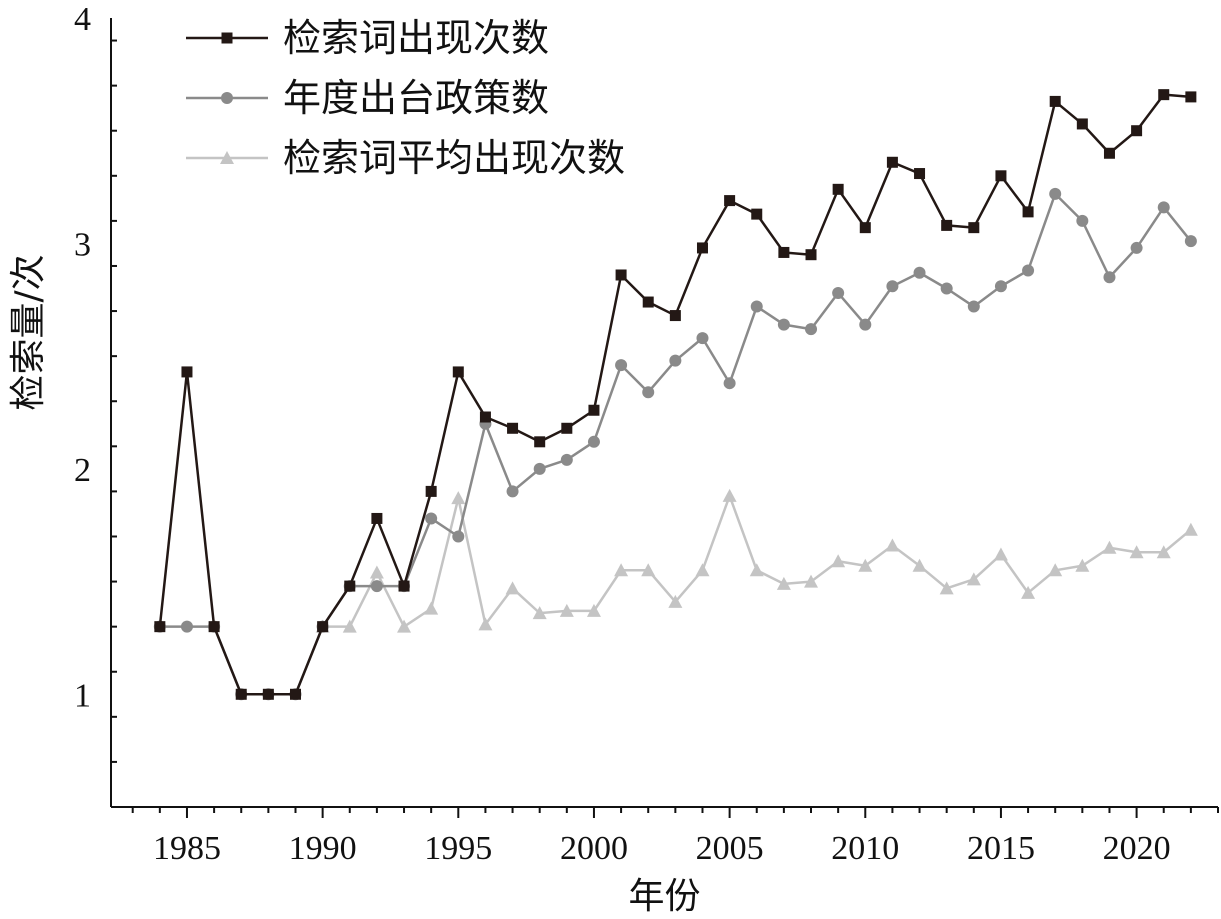 This screenshot has height=919, width=1221. What do you see at coordinates (82, 695) in the screenshot?
I see `y-tick-label: 1` at bounding box center [82, 695].